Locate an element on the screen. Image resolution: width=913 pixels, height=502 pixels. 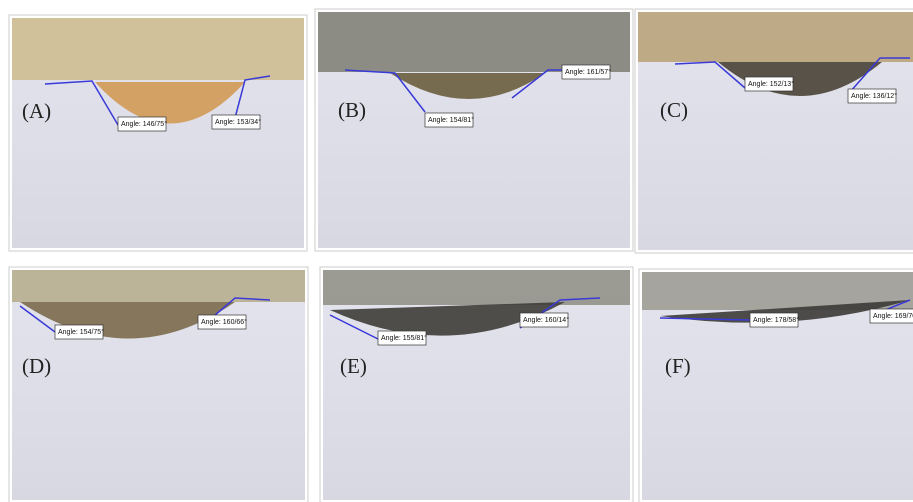
panel-label: (B) is located at coordinates (352, 110).